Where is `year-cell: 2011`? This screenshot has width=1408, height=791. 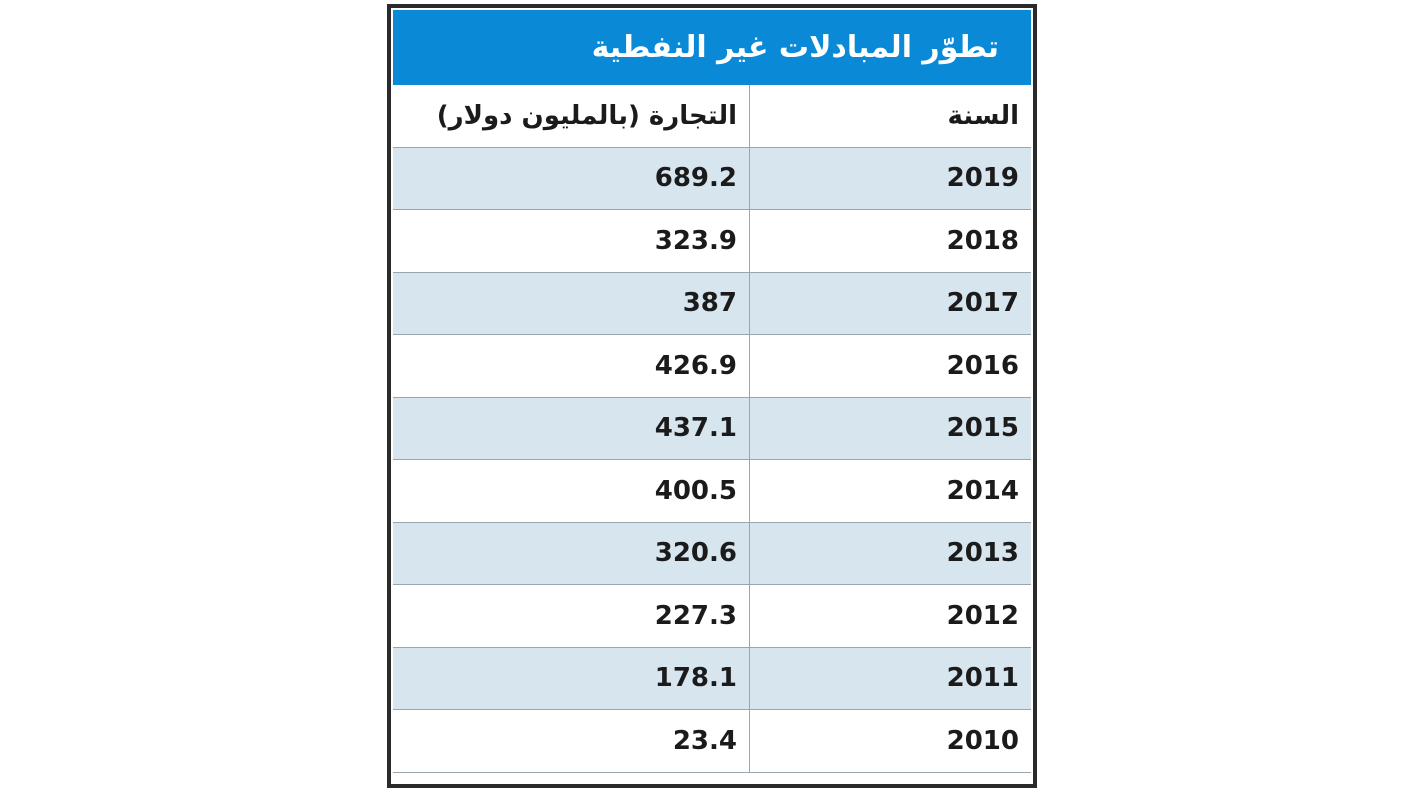
year-cell: 2011 is located at coordinates (890, 678).